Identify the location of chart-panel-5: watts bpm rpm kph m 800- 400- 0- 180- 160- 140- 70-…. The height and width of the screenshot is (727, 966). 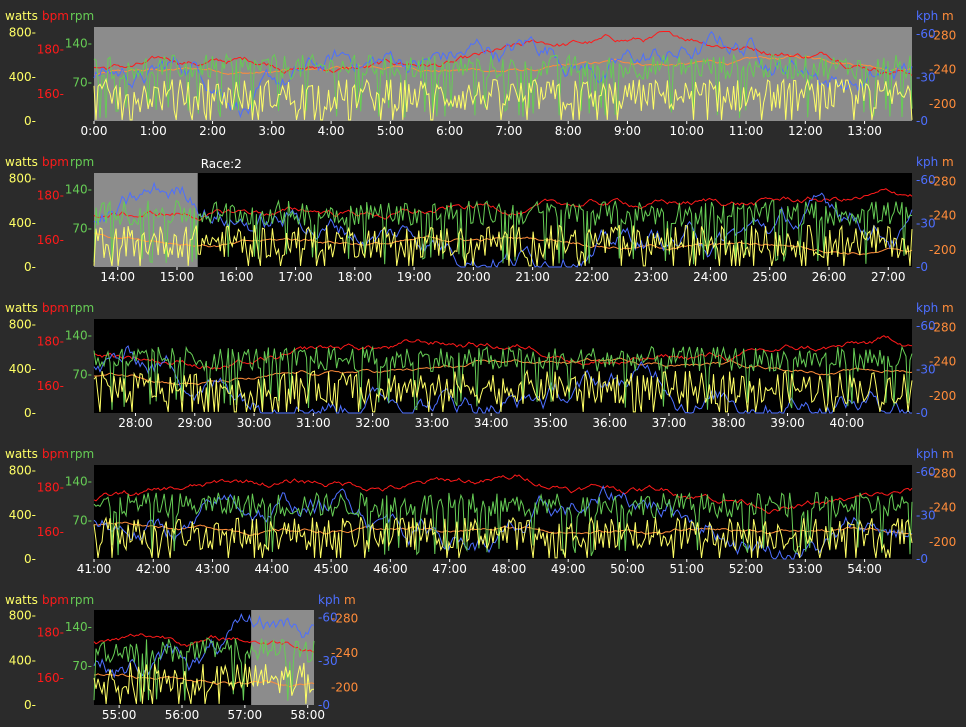
(181, 657).